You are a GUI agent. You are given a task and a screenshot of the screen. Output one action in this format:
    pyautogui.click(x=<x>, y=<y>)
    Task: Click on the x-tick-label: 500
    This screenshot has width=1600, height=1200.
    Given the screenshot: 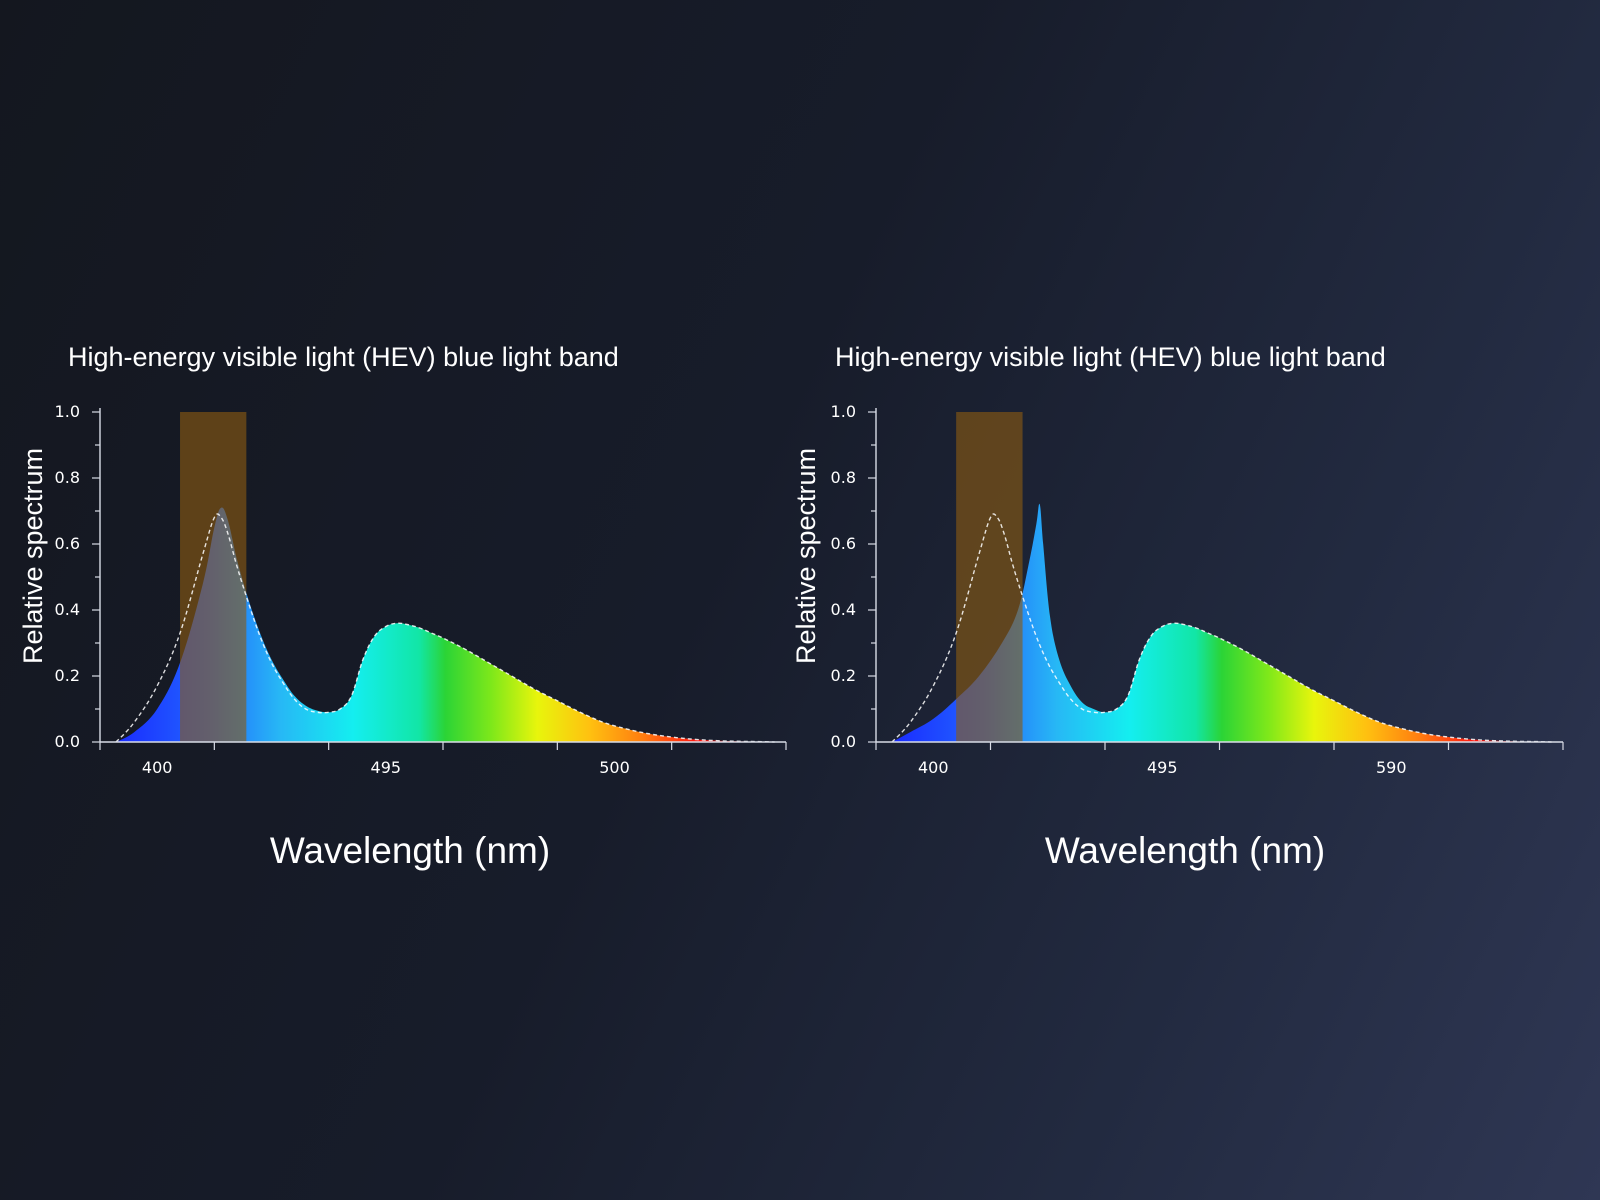 What is the action you would take?
    pyautogui.click(x=614, y=767)
    